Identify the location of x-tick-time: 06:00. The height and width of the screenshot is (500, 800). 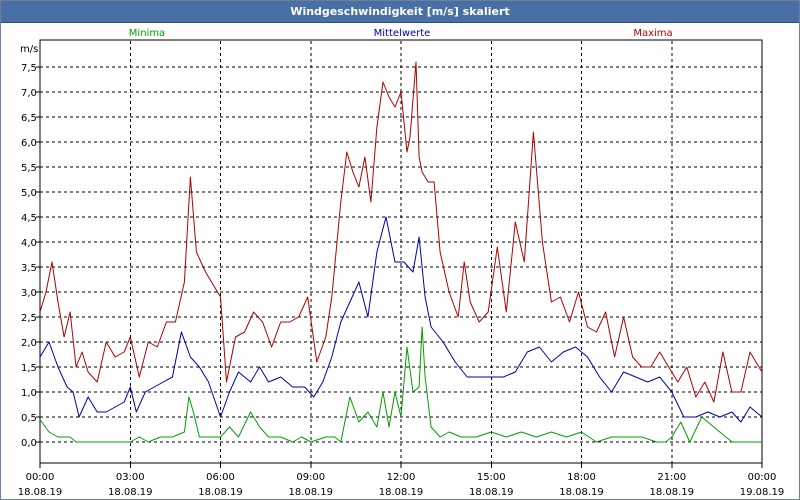
(220, 477).